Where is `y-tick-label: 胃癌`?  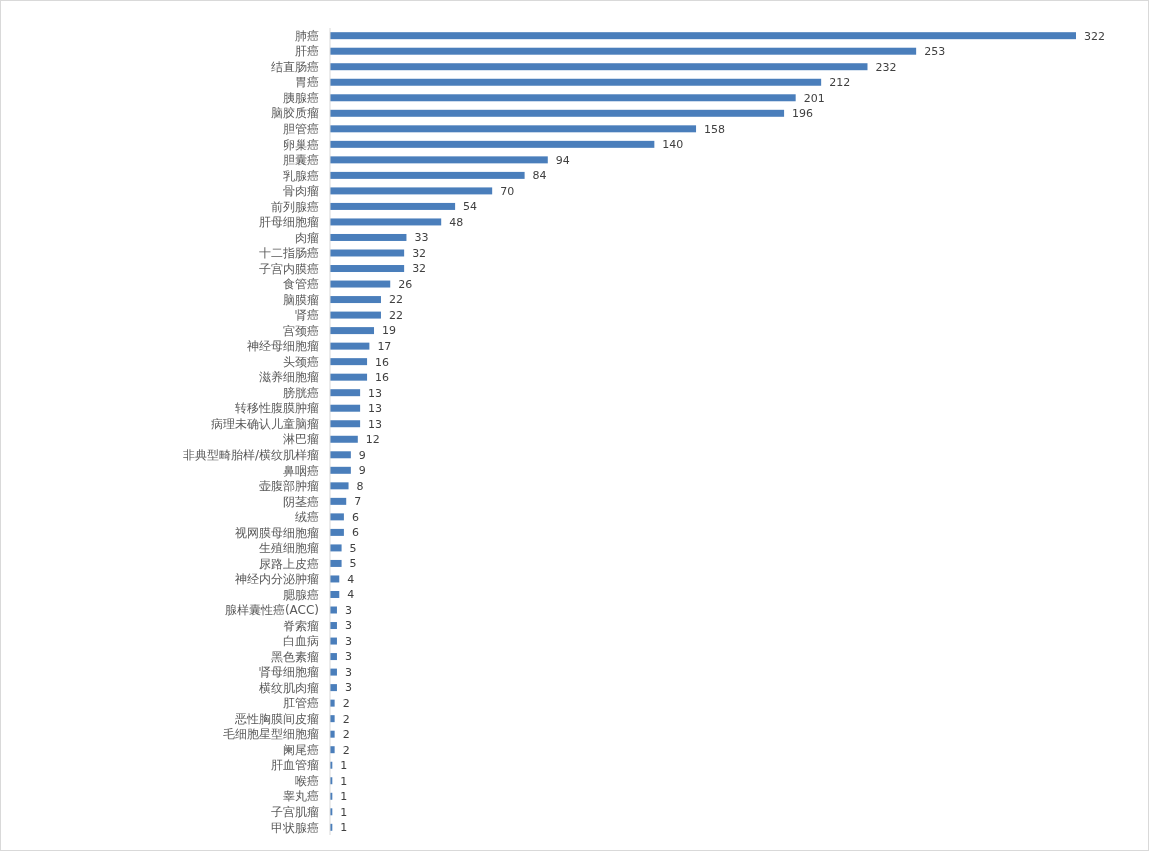
y-tick-label: 胃癌 is located at coordinates (307, 82).